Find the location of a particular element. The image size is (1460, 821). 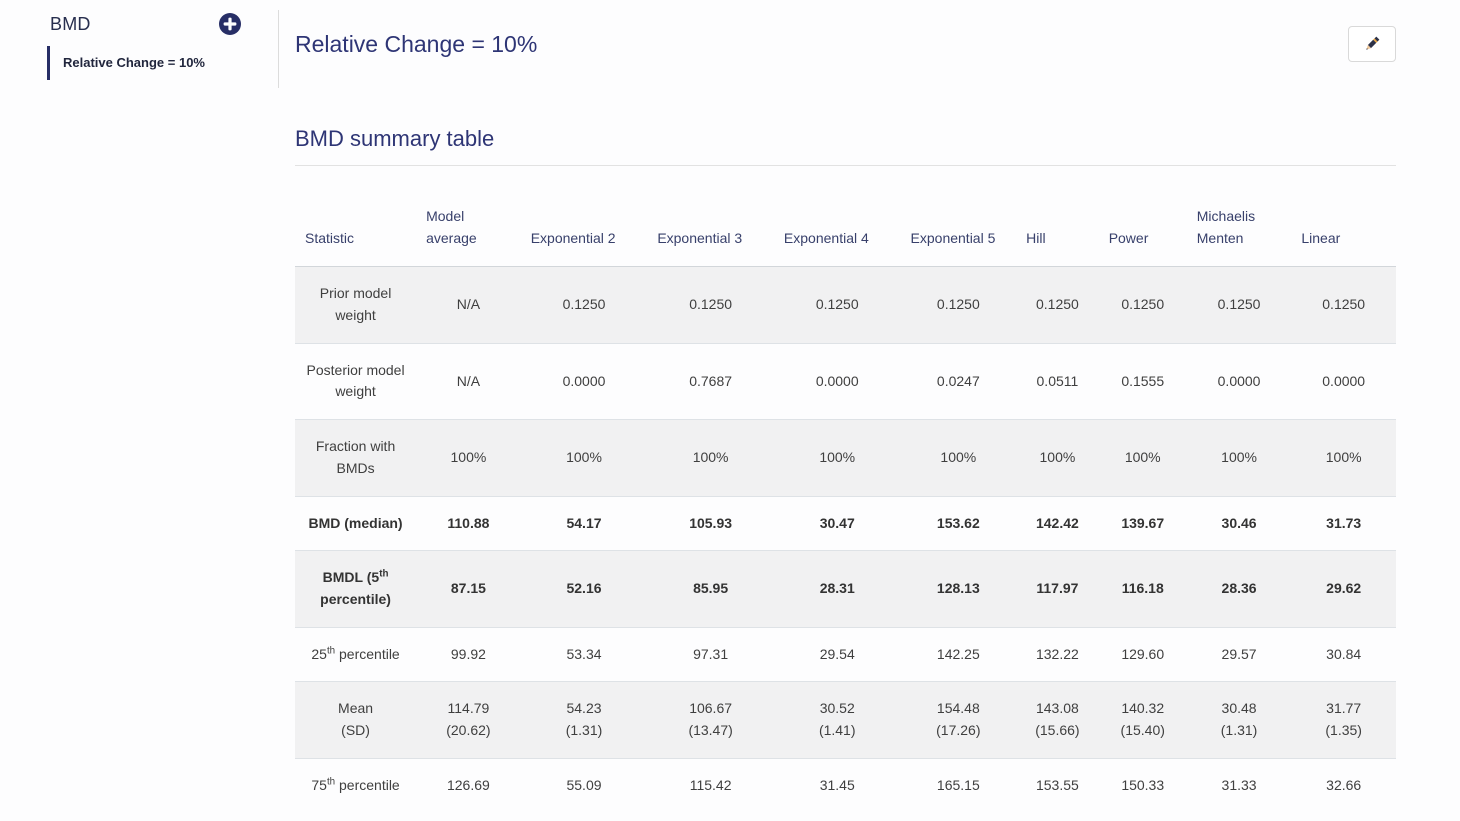

cell: 154.48 (17.26) is located at coordinates (958, 720).